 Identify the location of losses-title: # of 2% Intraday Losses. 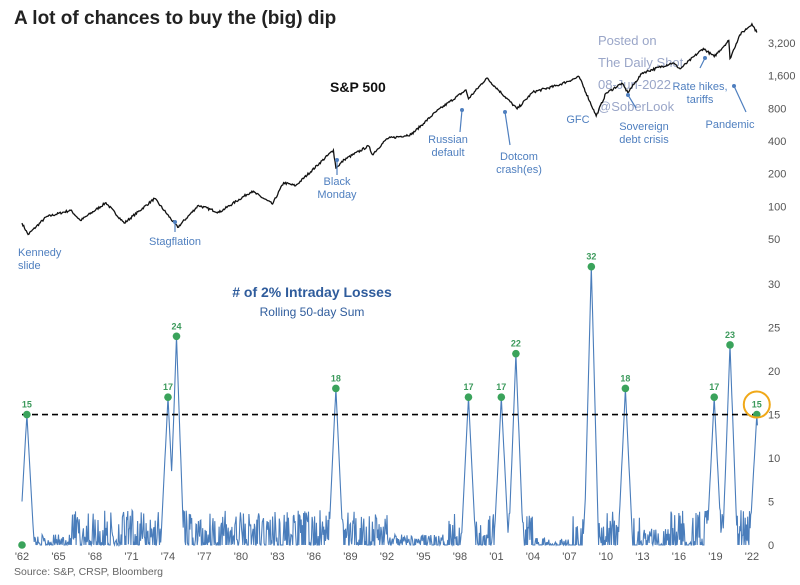
(312, 292).